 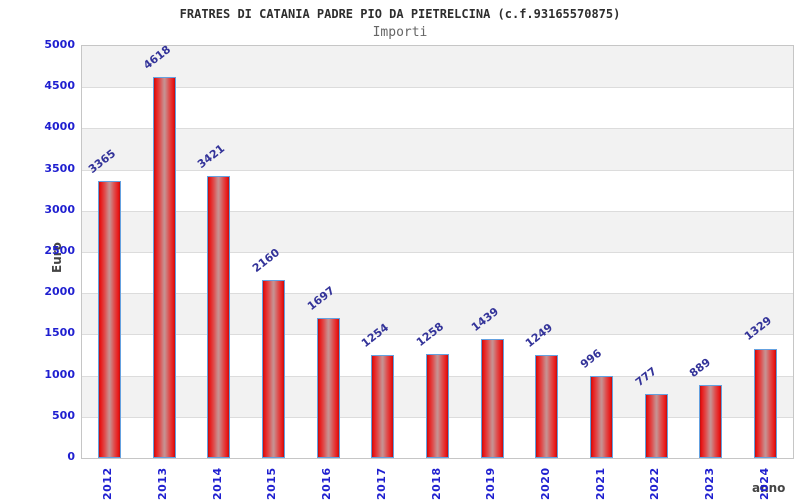 I want to click on bar-2016, so click(x=328, y=388).